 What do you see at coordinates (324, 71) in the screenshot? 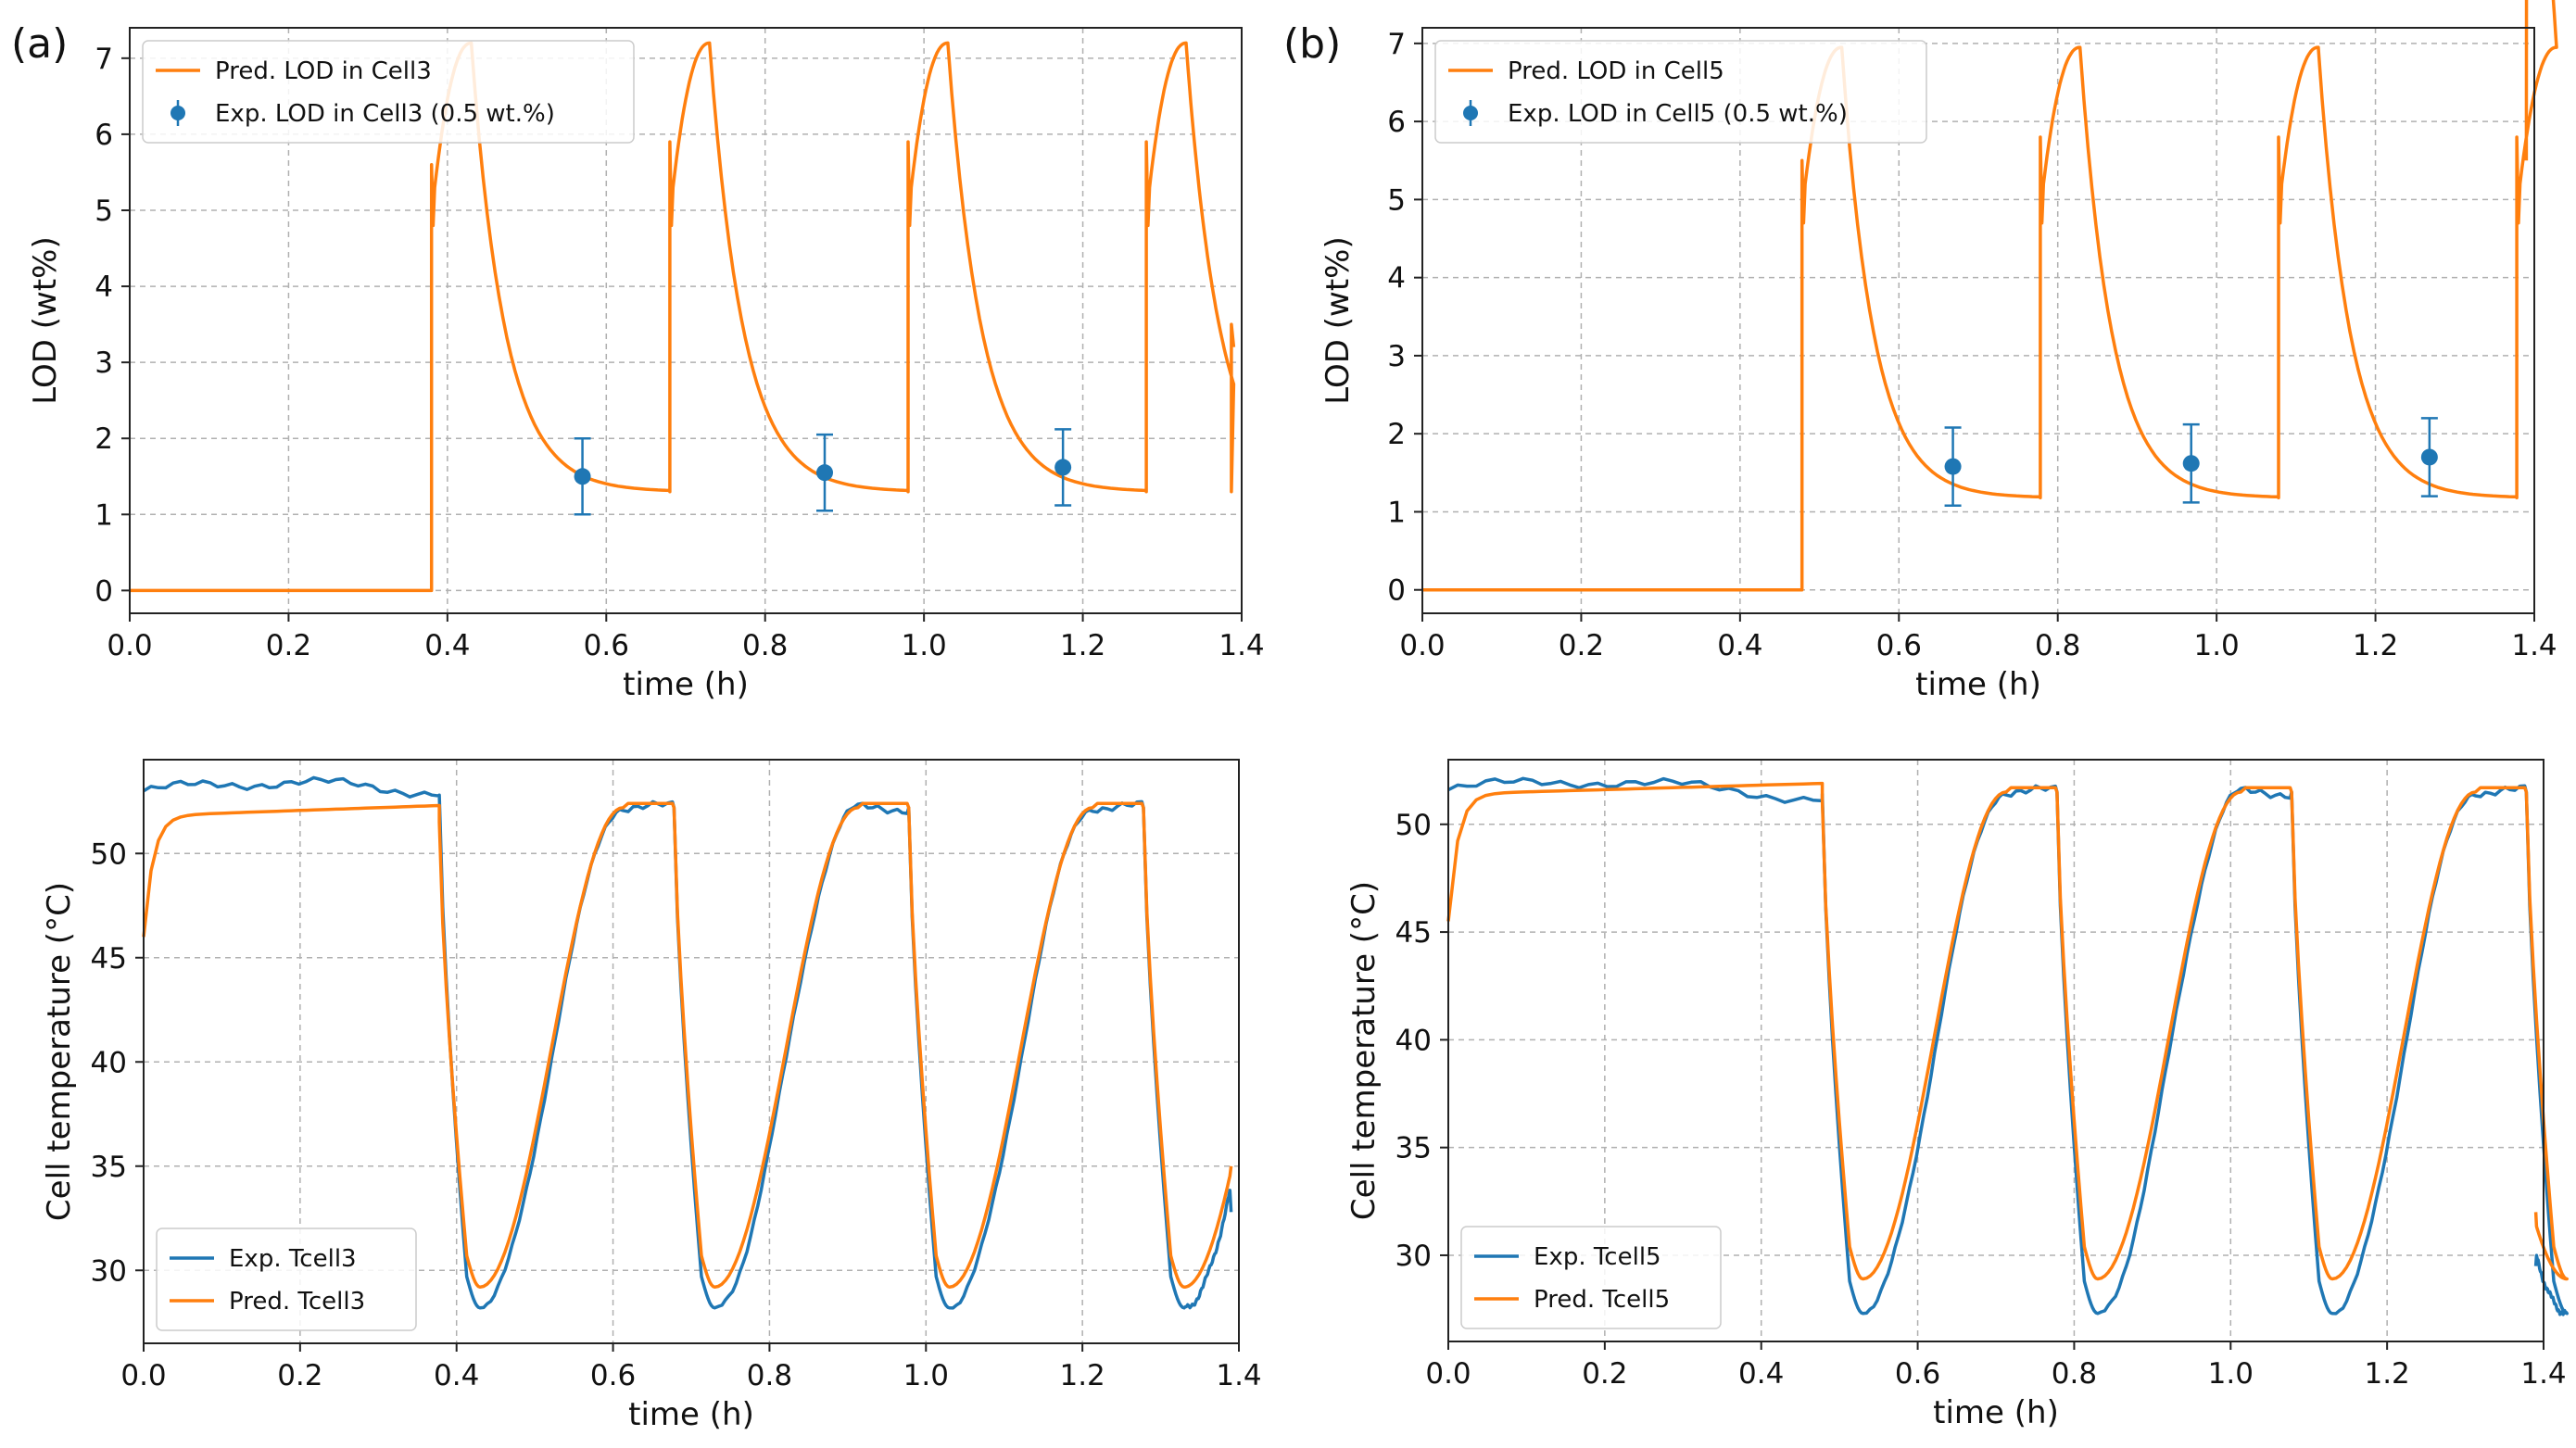
I see `legend-label: Pred. LOD in Cell3` at bounding box center [324, 71].